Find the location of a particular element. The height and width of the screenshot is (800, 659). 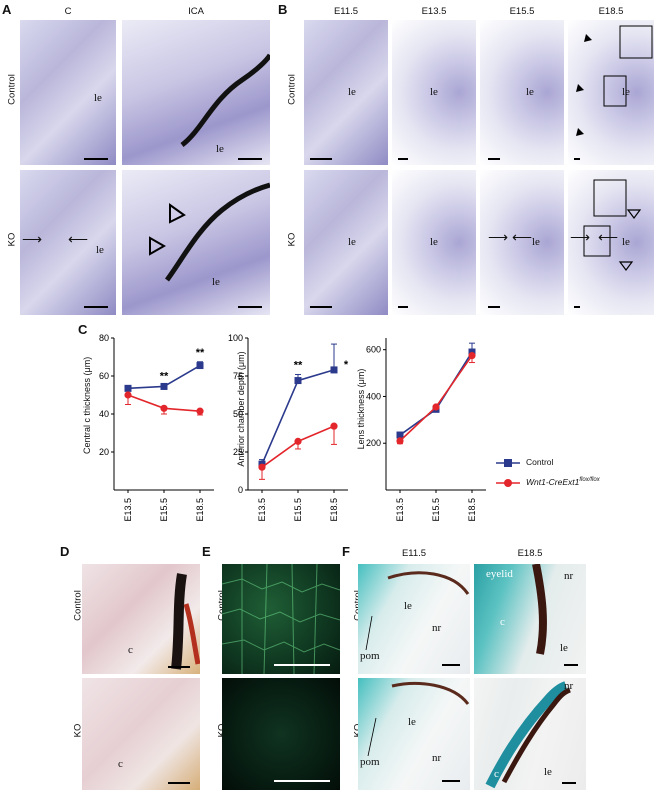

panel-b-control-e15-image: le is located at coordinates (522, 92).